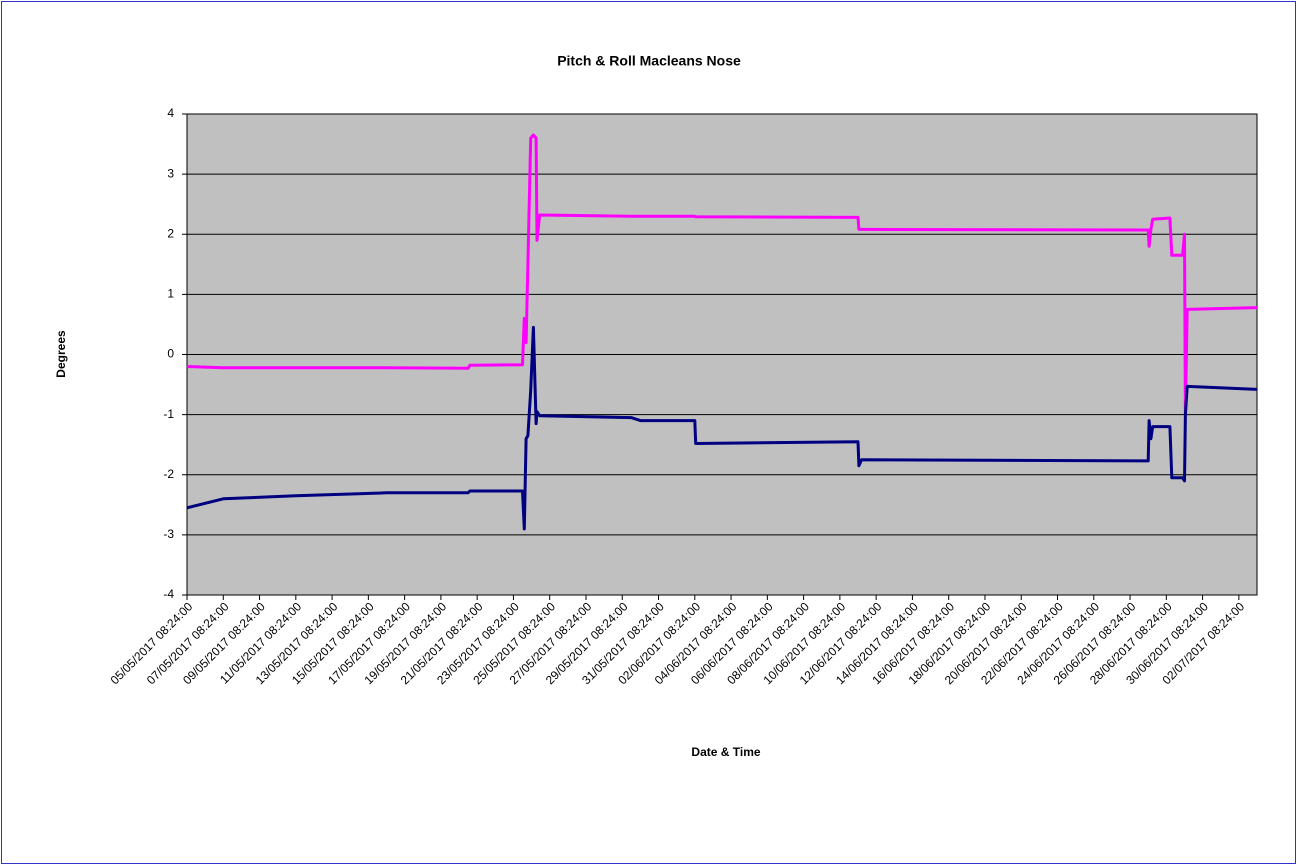 The width and height of the screenshot is (1298, 866). I want to click on y-tick-label: -2, so click(168, 474).